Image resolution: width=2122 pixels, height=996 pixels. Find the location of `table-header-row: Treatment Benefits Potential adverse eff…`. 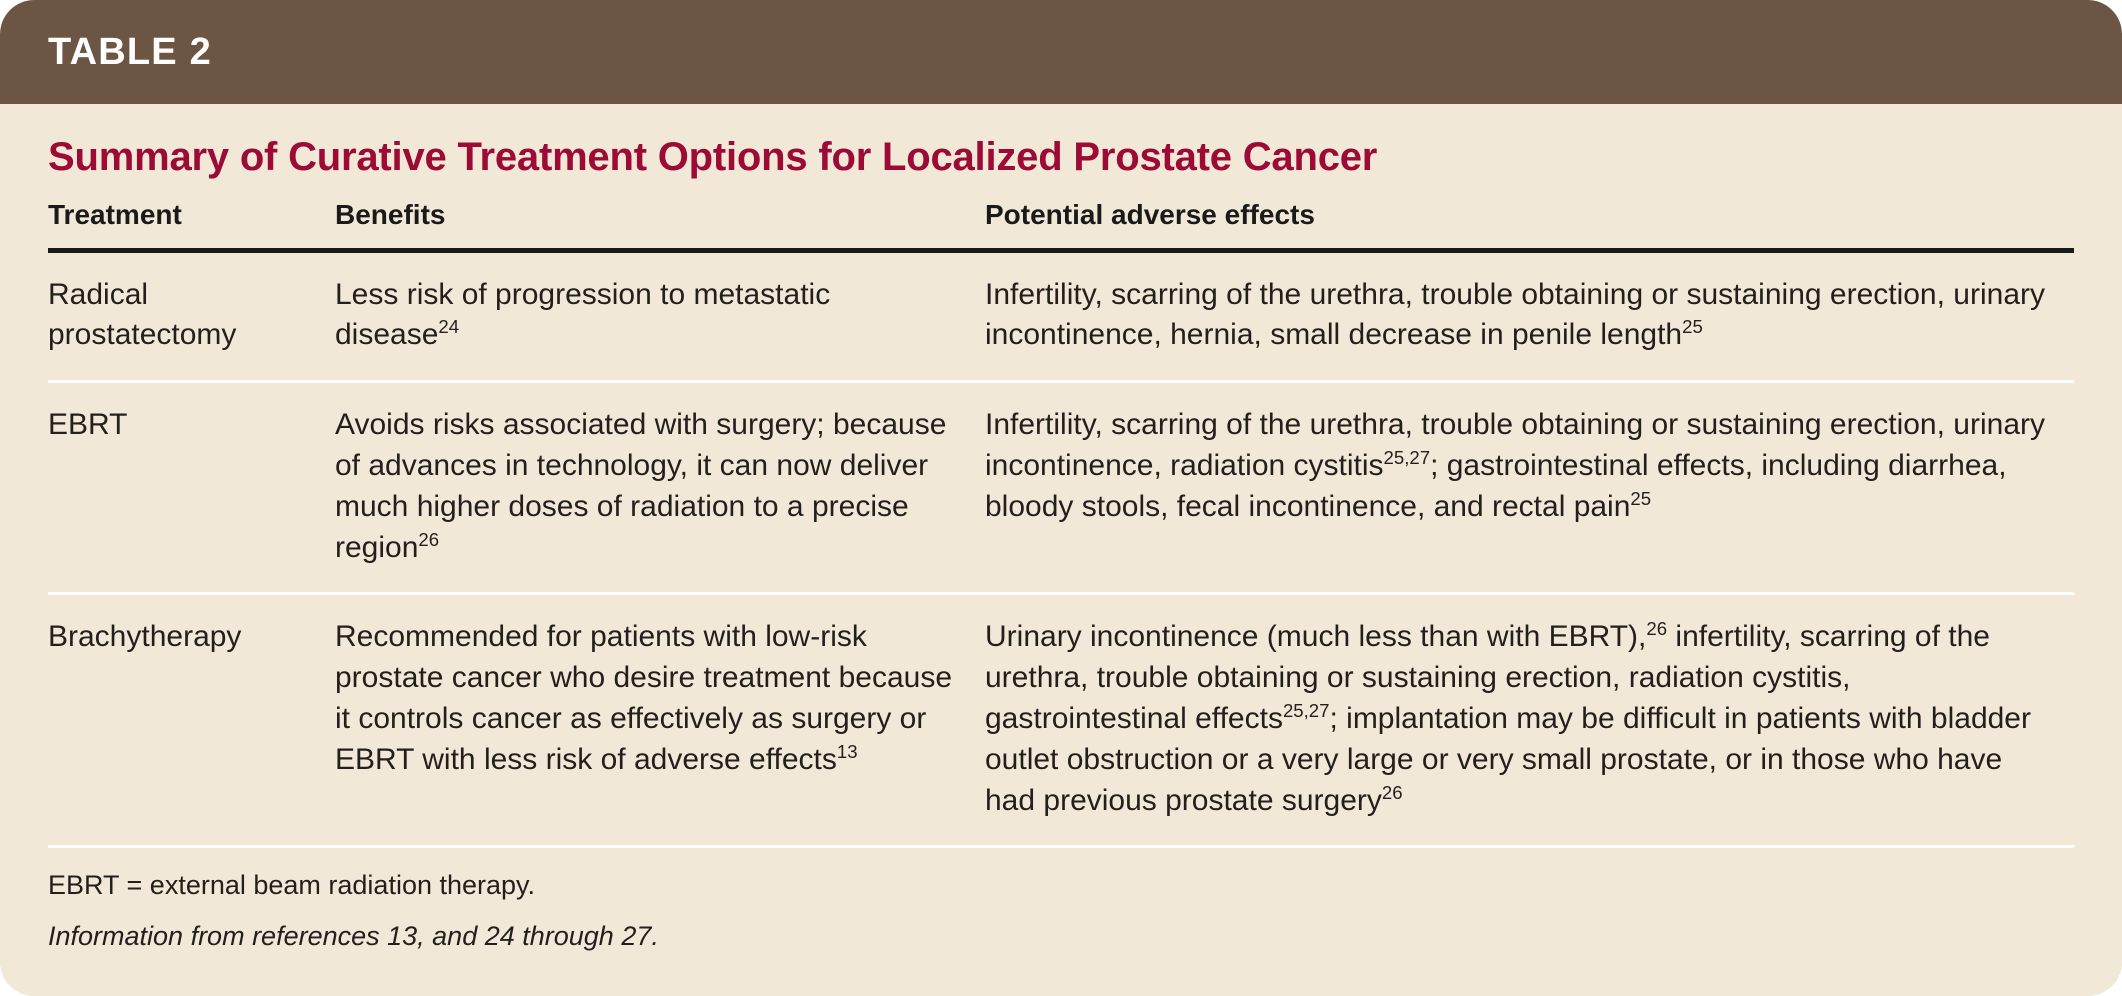

table-header-row: Treatment Benefits Potential adverse eff… is located at coordinates (1061, 221).